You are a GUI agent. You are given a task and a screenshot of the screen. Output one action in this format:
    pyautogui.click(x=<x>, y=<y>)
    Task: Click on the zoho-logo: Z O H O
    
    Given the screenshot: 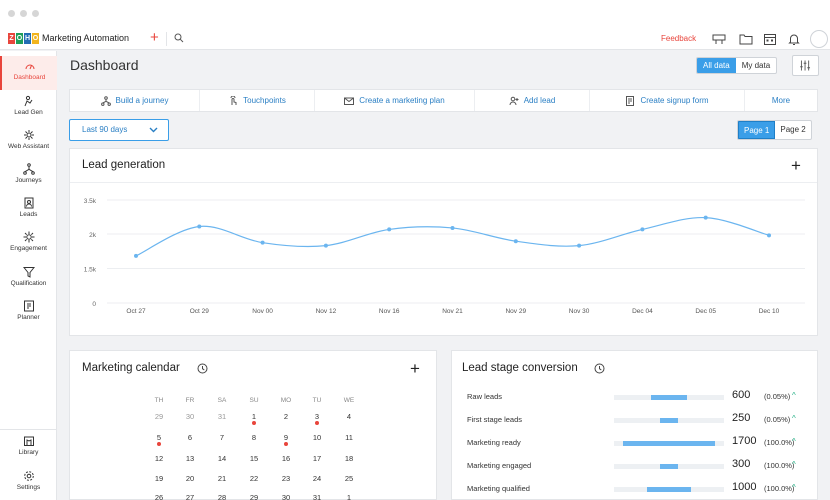 What is the action you would take?
    pyautogui.click(x=24, y=39)
    